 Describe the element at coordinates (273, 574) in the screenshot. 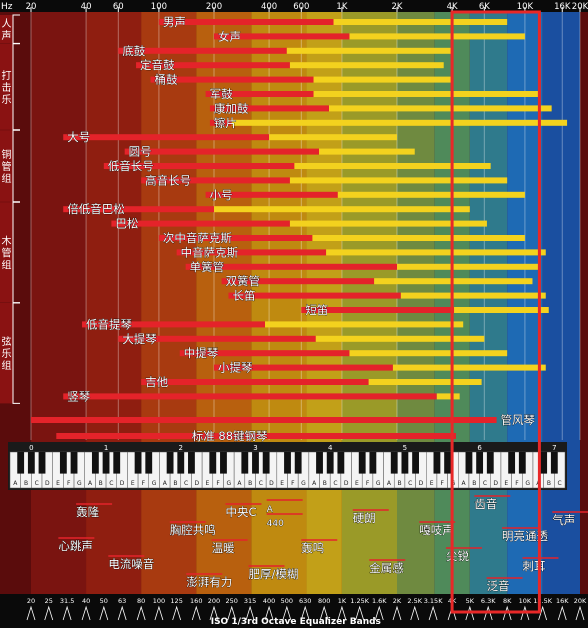

I see `tonal-descriptor: 肥厚/模糊` at that location.